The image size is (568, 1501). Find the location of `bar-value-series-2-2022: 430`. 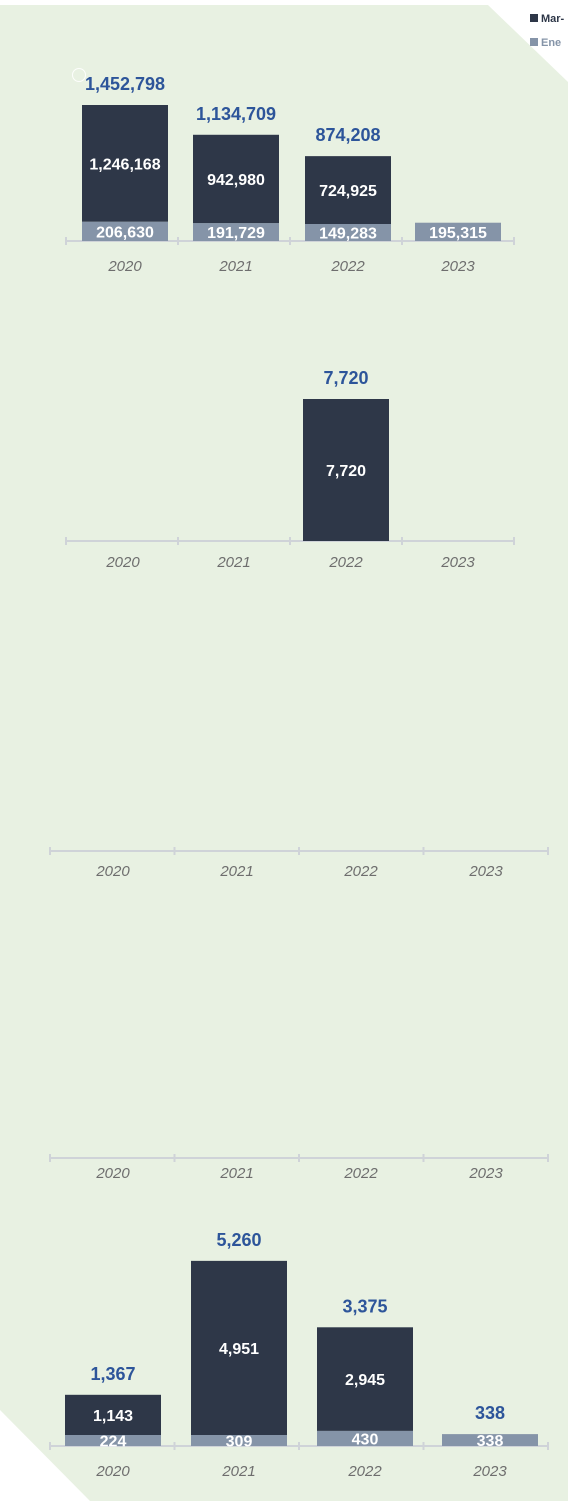

bar-value-series-2-2022: 430 is located at coordinates (365, 1439).